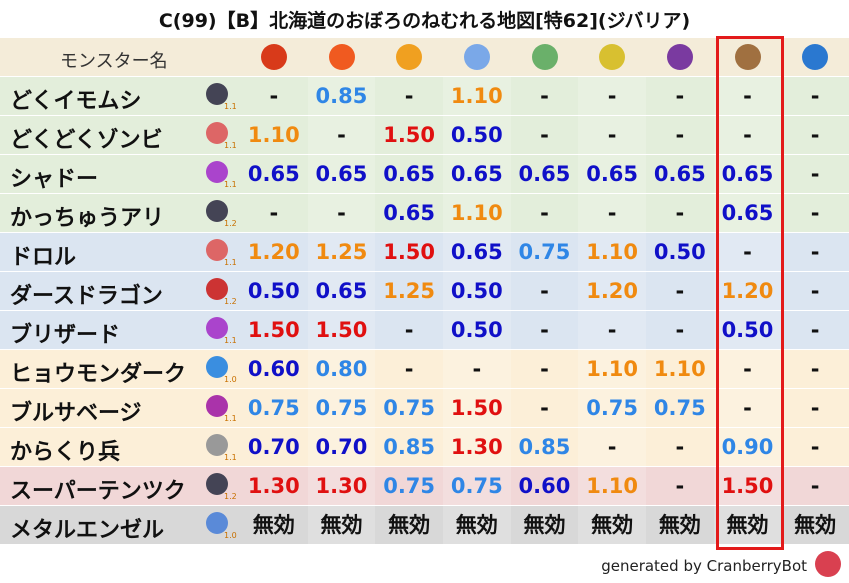 The width and height of the screenshot is (849, 583). What do you see at coordinates (86, 140) in the screenshot?
I see `monster-name: どくどくゾンビ` at bounding box center [86, 140].